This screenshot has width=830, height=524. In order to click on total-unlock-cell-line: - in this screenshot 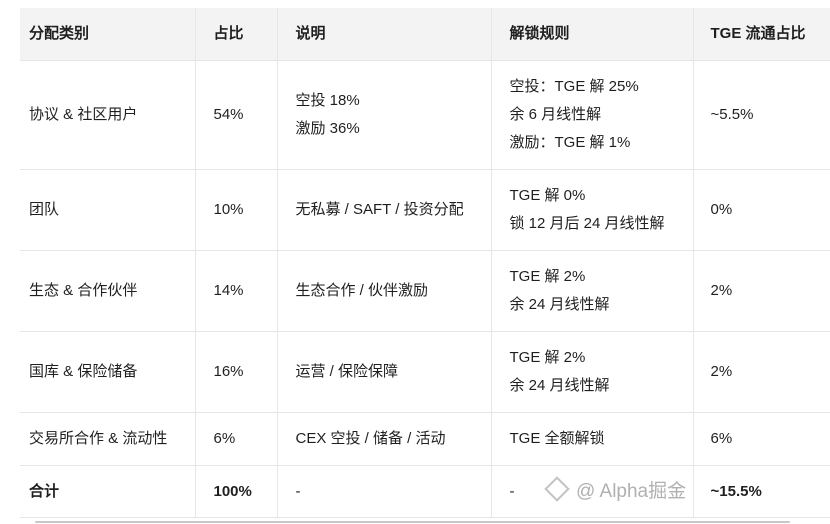, I will do `click(512, 491)`.